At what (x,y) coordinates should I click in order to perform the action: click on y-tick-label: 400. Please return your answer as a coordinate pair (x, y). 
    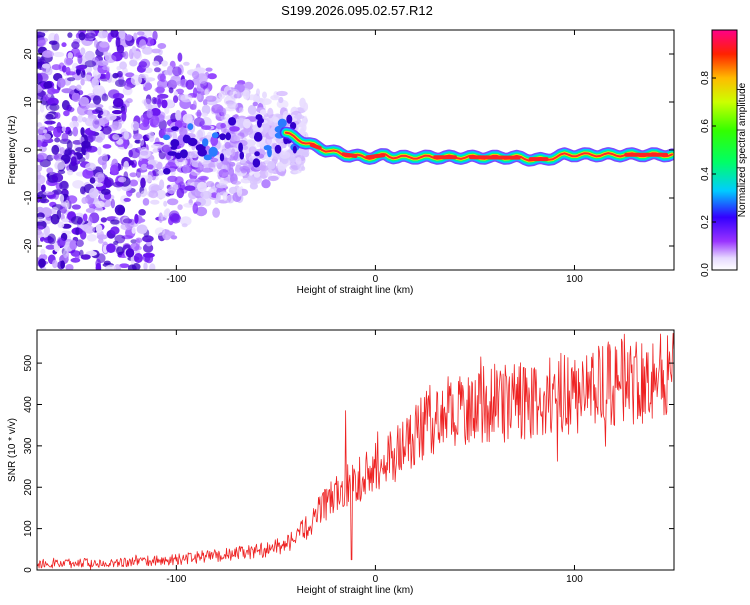
    Looking at the image, I should click on (28, 404).